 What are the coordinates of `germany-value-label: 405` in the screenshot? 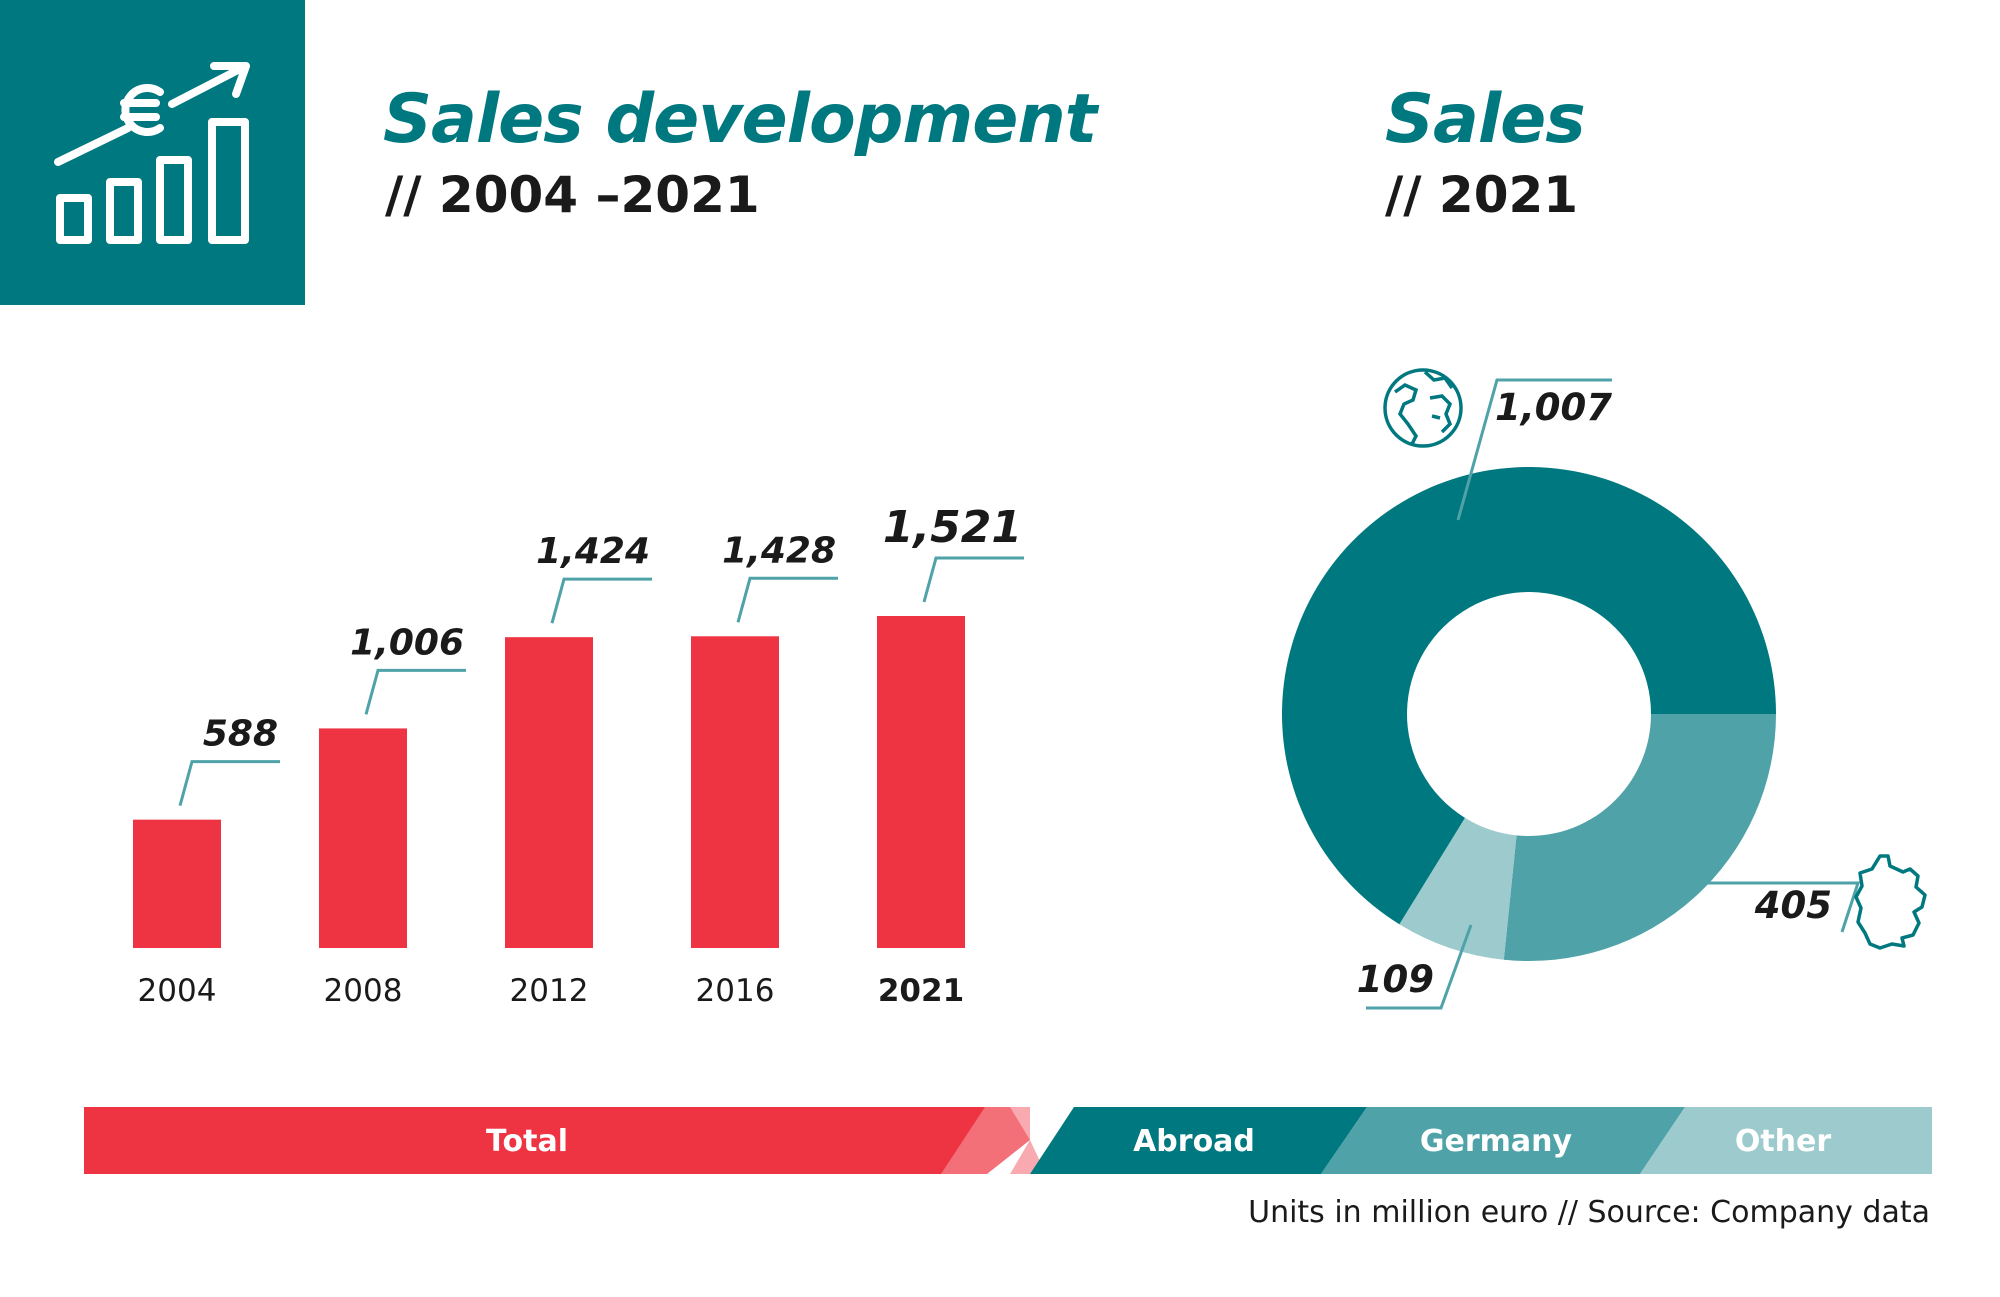 It's located at (1793, 905).